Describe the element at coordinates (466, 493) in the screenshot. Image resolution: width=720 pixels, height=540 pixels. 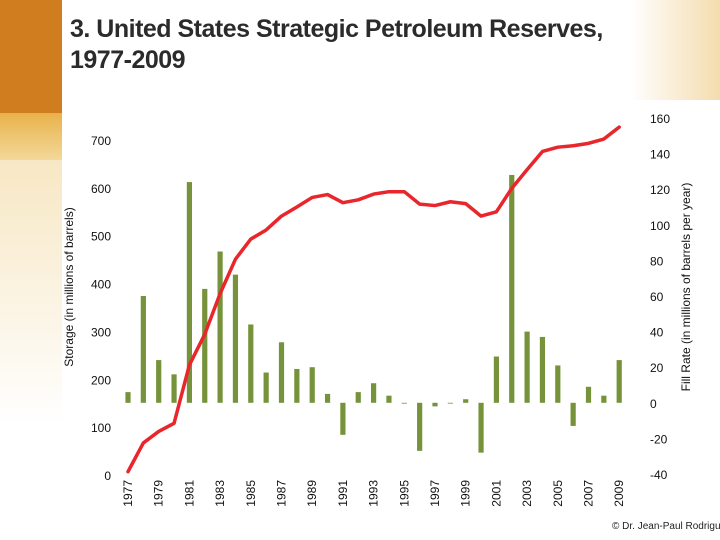
I see `x-tick-label: 1999` at that location.